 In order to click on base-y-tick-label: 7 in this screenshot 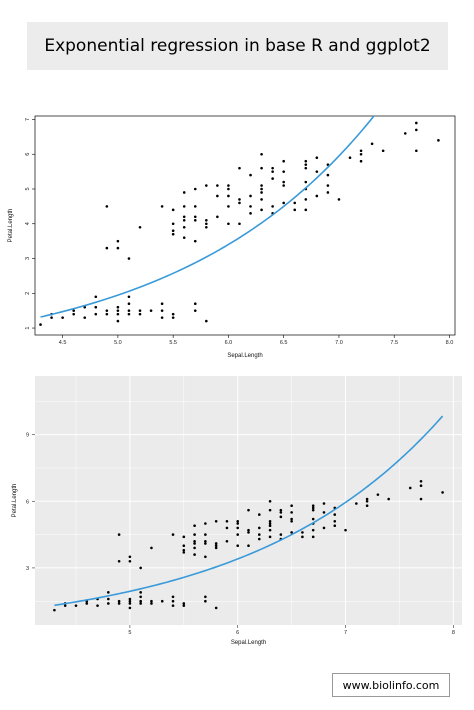, I will do `click(28, 119)`.